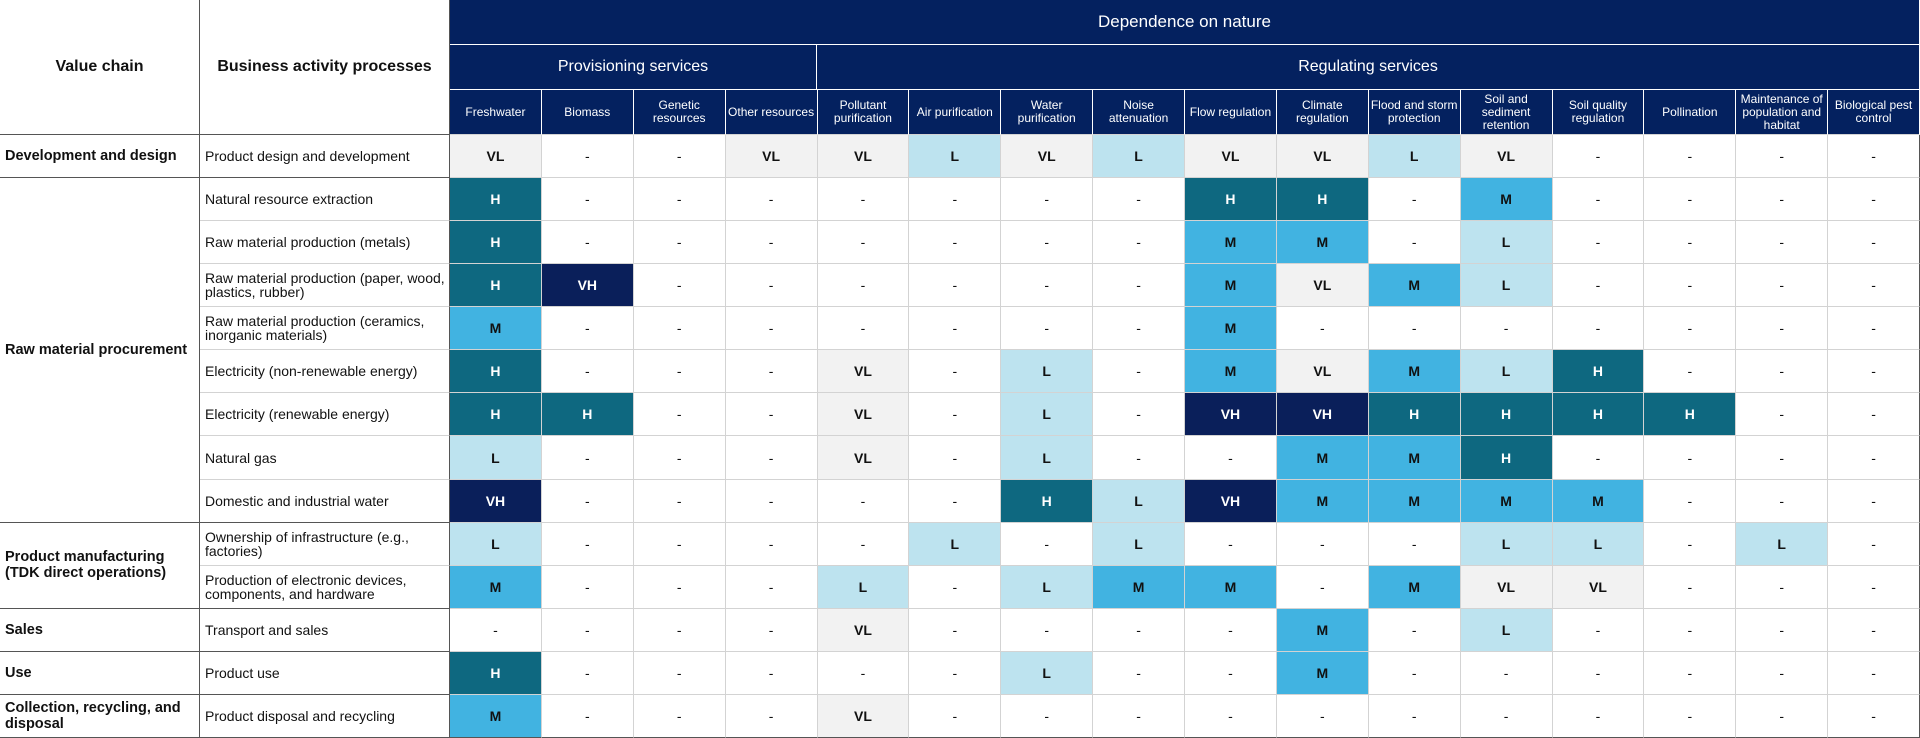 The image size is (1920, 738). What do you see at coordinates (955, 112) in the screenshot?
I see `column-header: Air purification` at bounding box center [955, 112].